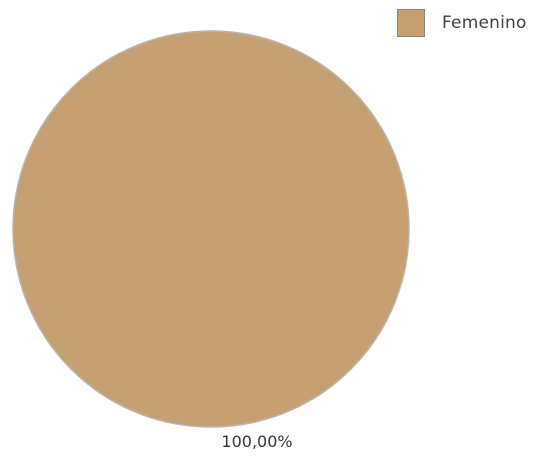  I want to click on slice-label-femenino: 100,00%, so click(256, 441).